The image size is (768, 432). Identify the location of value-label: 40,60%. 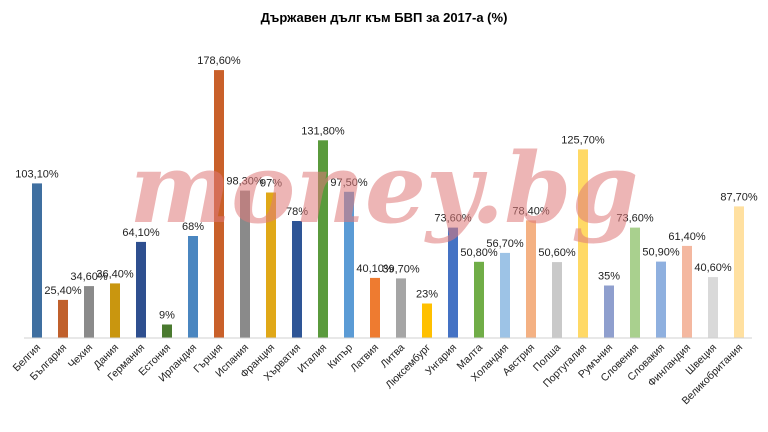
(713, 268).